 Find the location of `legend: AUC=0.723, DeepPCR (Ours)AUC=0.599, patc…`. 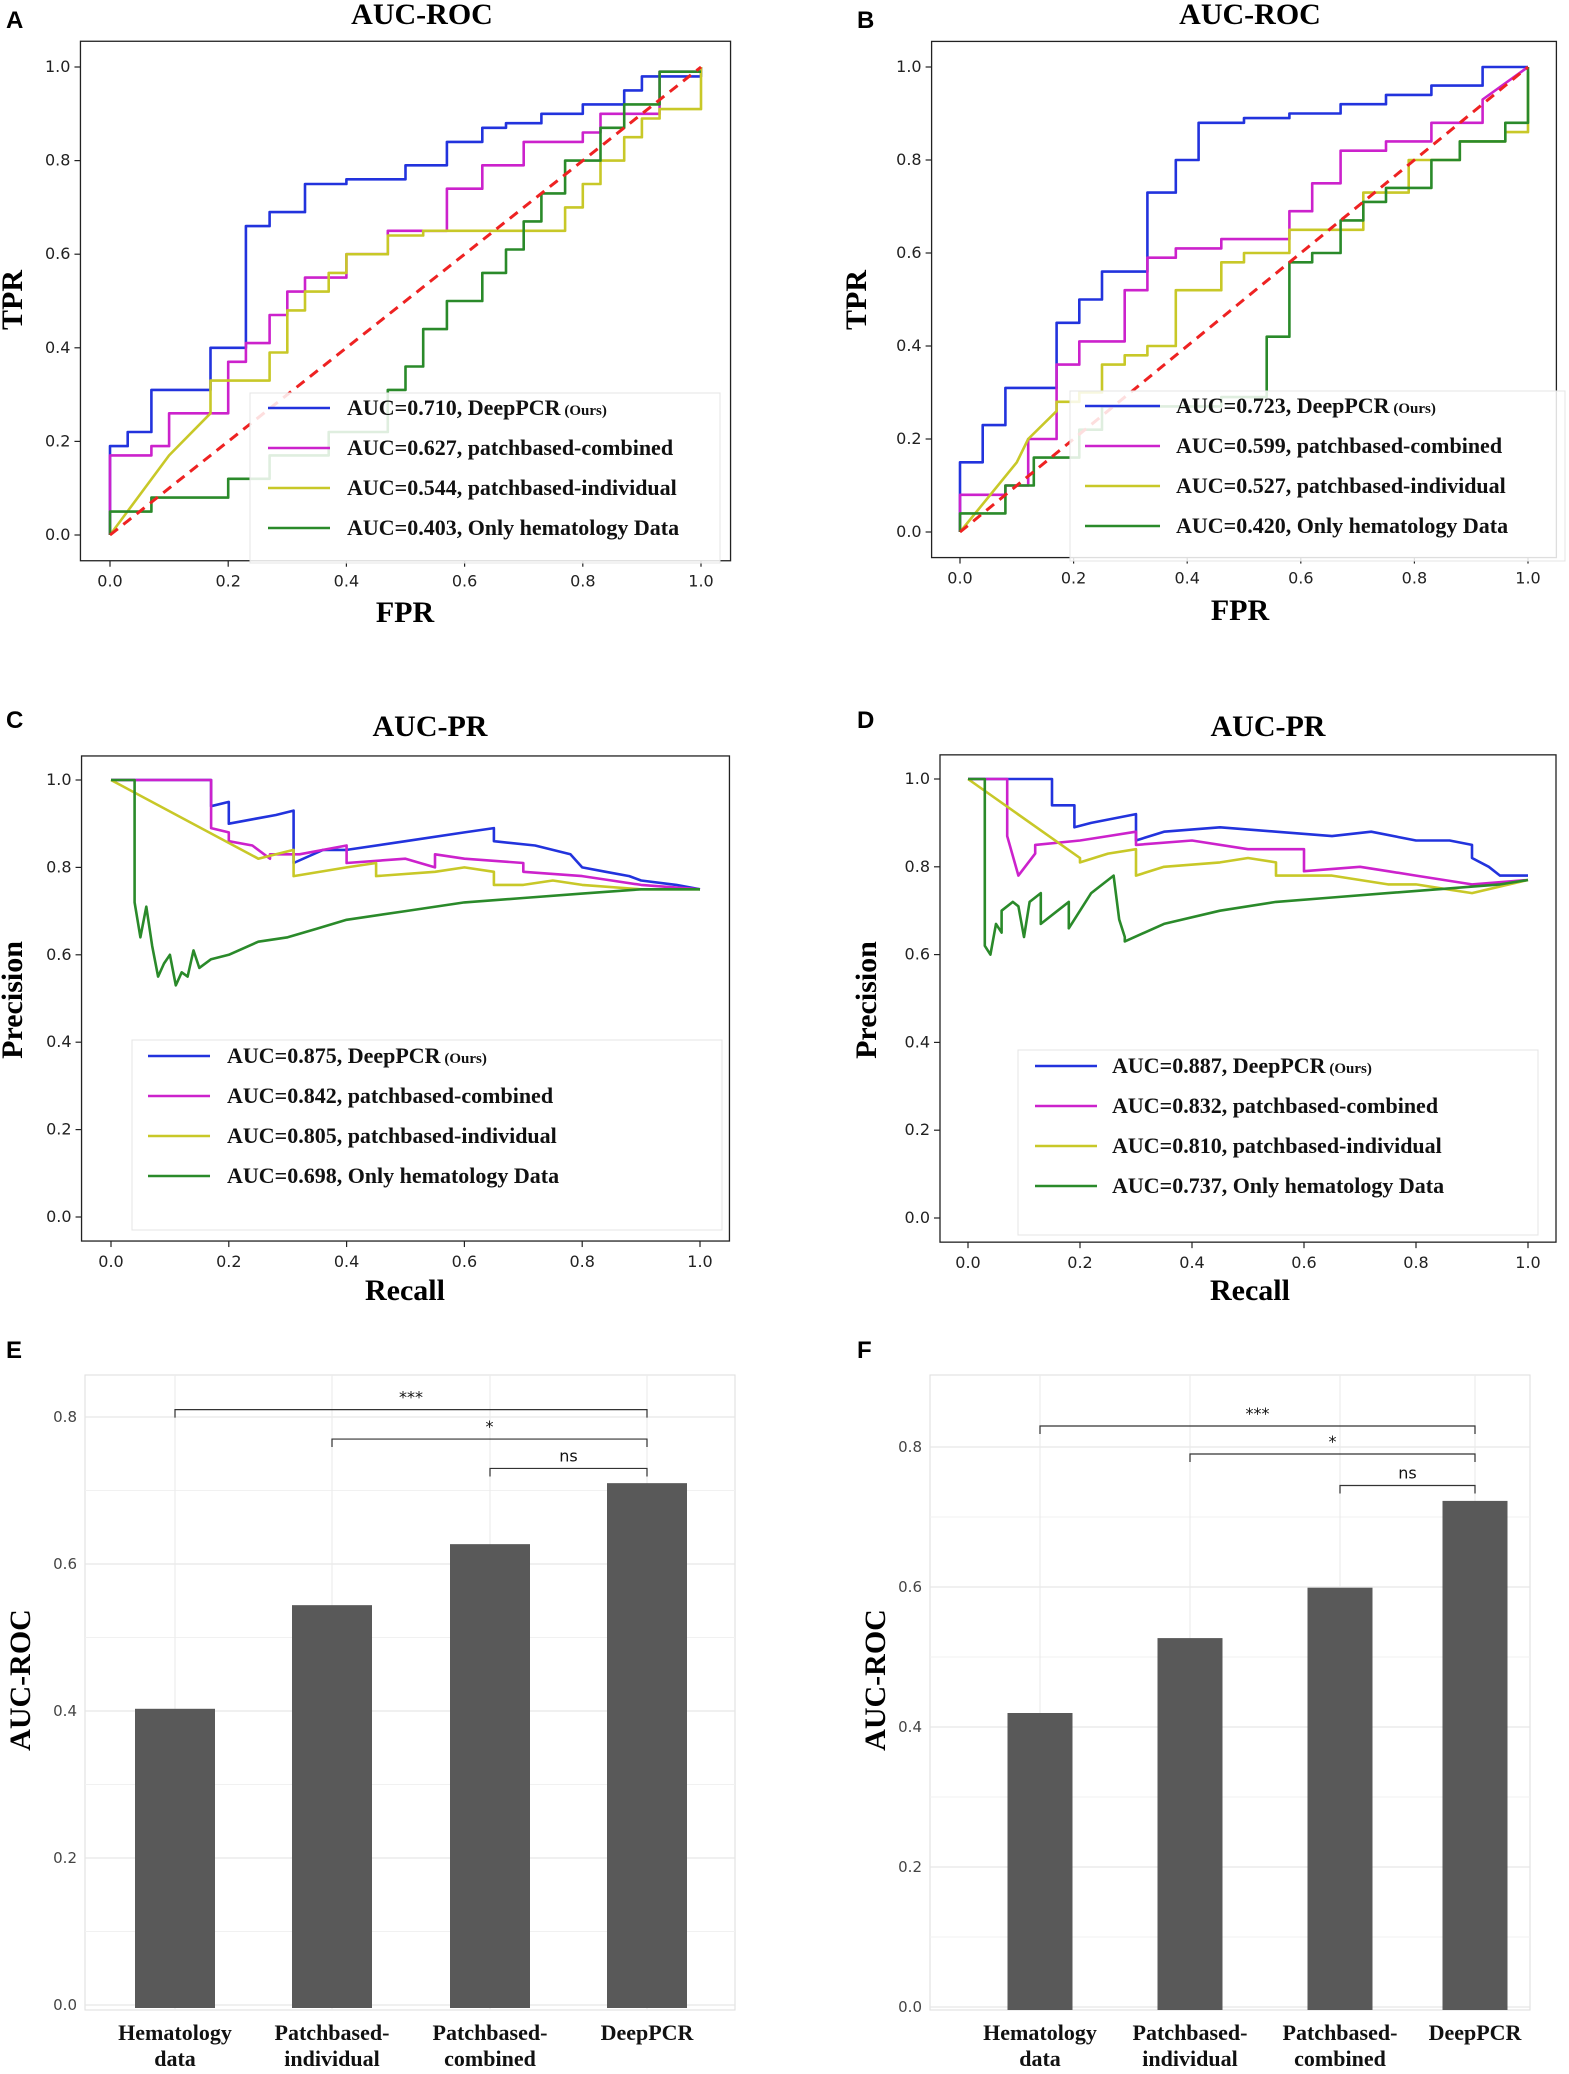

legend: AUC=0.723, DeepPCR (Ours)AUC=0.599, patc… is located at coordinates (1317, 476).